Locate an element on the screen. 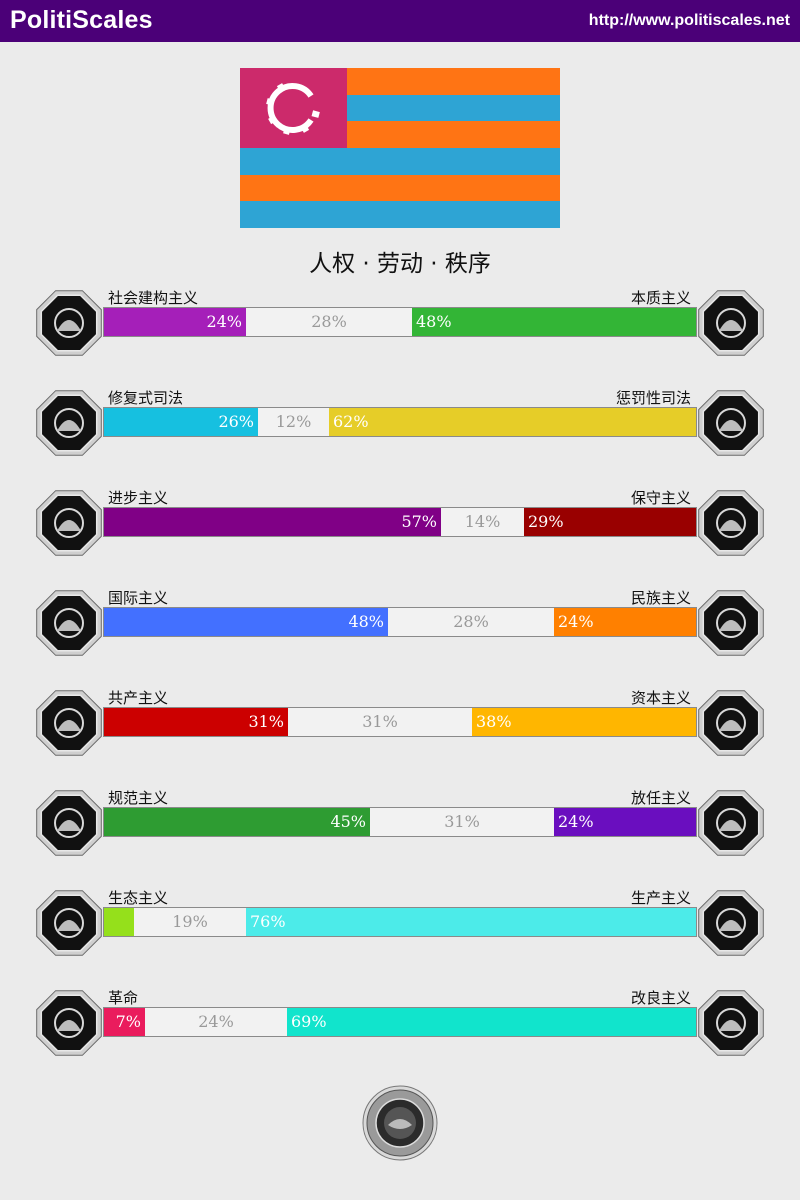 The width and height of the screenshot is (800, 1200). axis-row: 生态主义 生产主义 19% 76% is located at coordinates (400, 927).